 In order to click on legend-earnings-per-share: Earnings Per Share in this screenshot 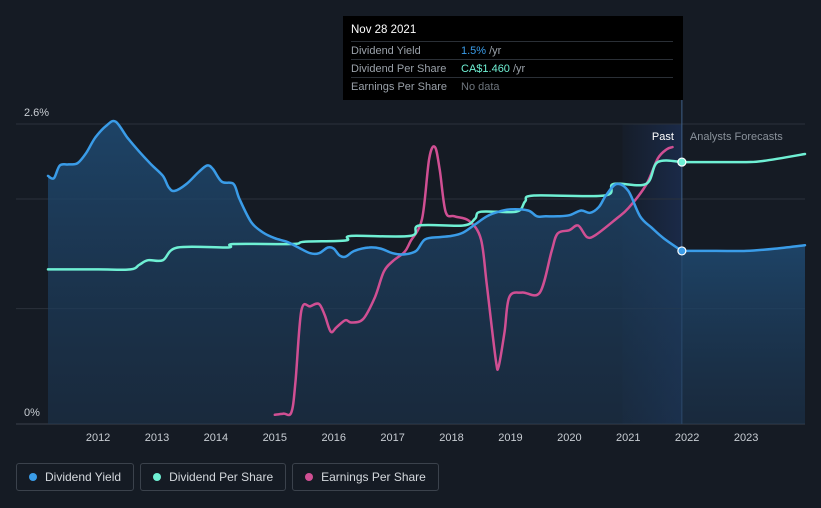, I will do `click(365, 477)`.